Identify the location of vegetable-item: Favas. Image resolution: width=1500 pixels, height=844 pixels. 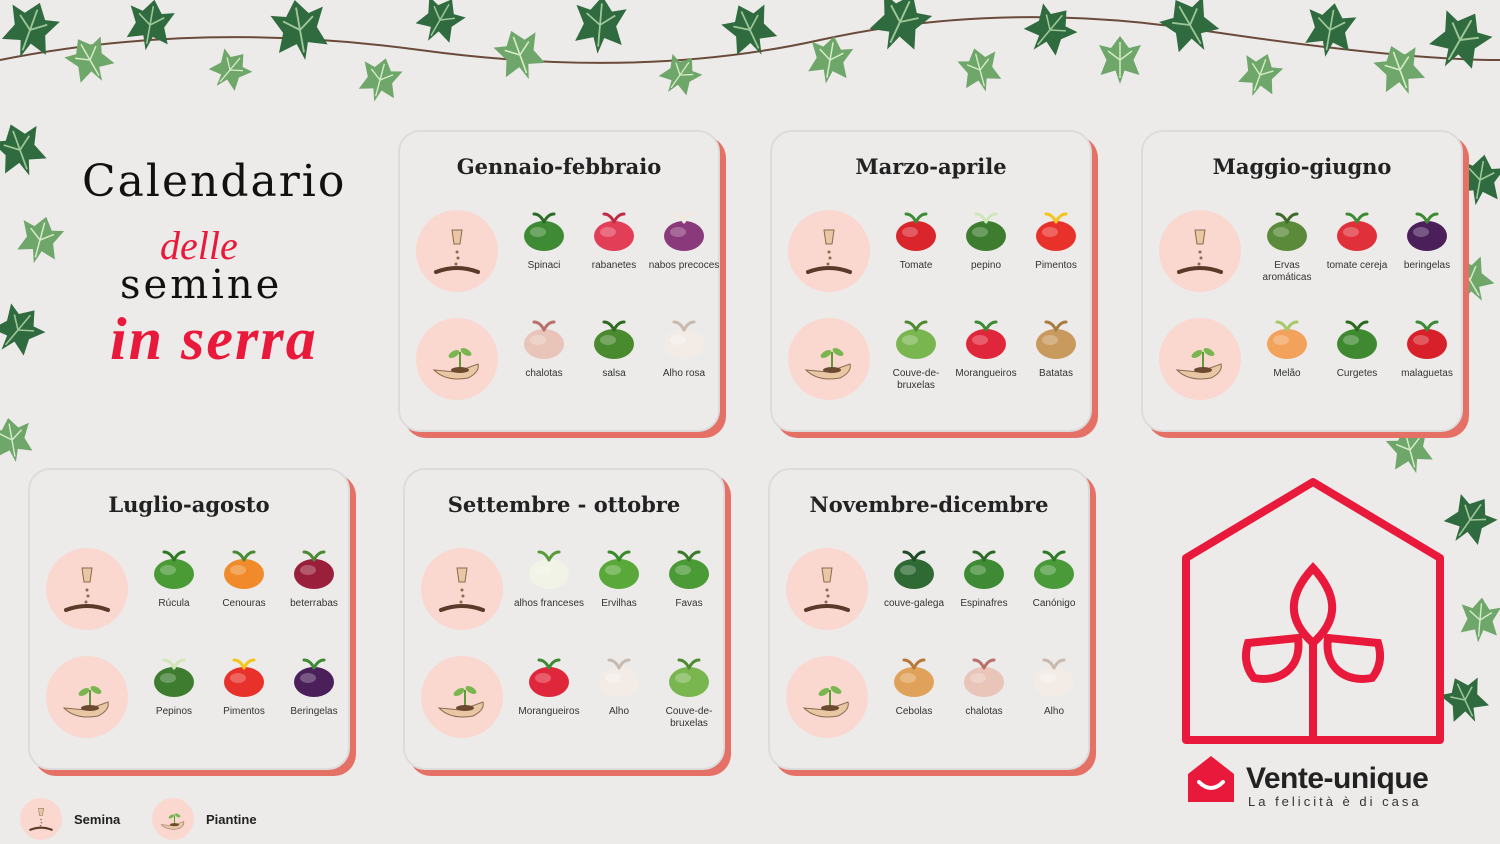
(689, 578).